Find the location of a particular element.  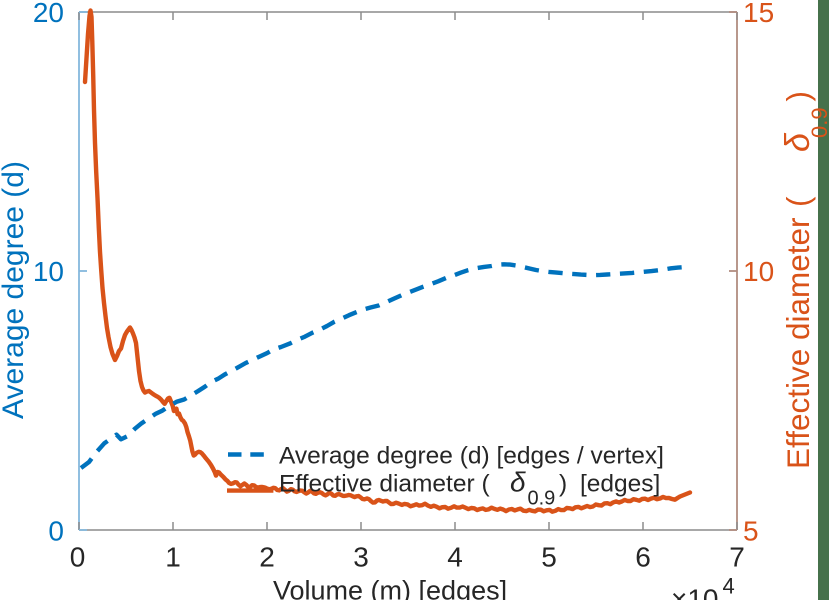

svg-text: ×10 is located at coordinates (695, 592).